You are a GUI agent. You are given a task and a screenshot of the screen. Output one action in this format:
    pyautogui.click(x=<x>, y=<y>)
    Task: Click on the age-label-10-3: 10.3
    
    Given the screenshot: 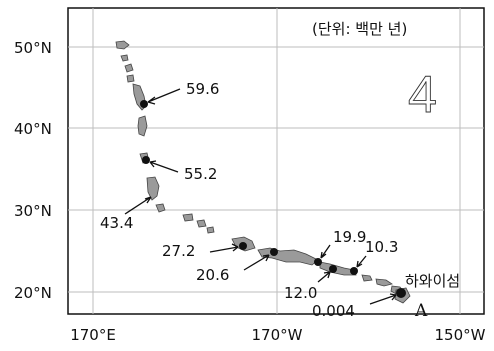 What is the action you would take?
    pyautogui.click(x=381, y=247)
    